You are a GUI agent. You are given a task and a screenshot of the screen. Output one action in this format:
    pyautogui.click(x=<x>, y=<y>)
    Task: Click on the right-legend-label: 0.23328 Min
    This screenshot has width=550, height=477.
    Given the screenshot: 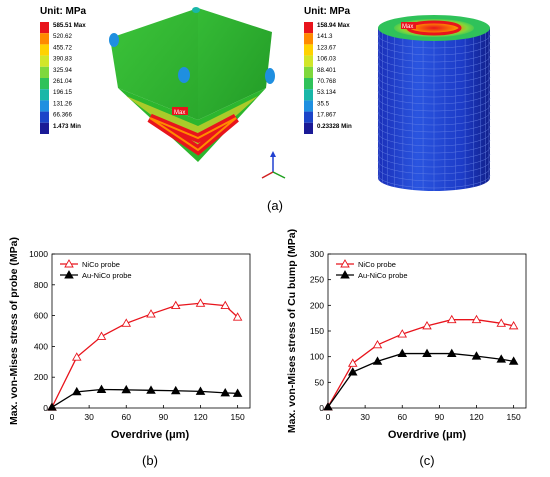 What is the action you would take?
    pyautogui.click(x=334, y=126)
    